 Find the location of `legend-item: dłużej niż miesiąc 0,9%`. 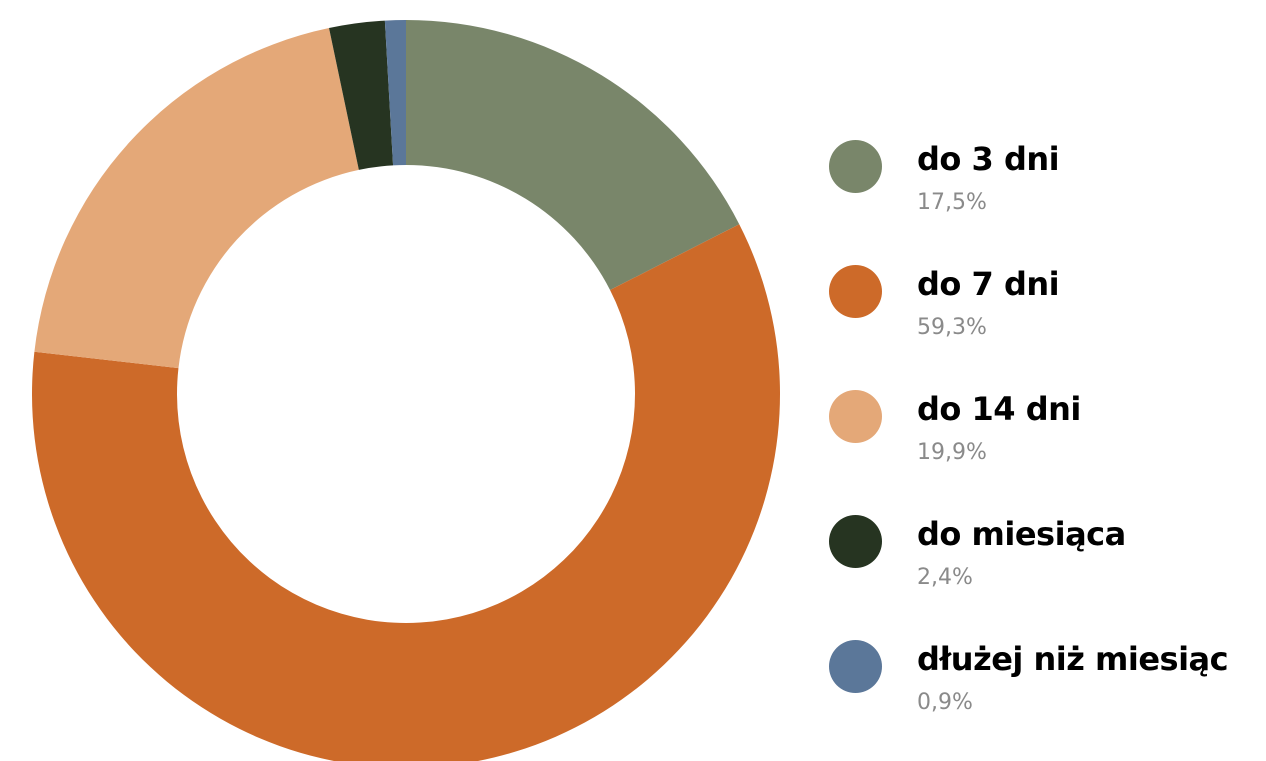

legend-item: dłużej niż miesiąc 0,9% is located at coordinates (1044, 697).